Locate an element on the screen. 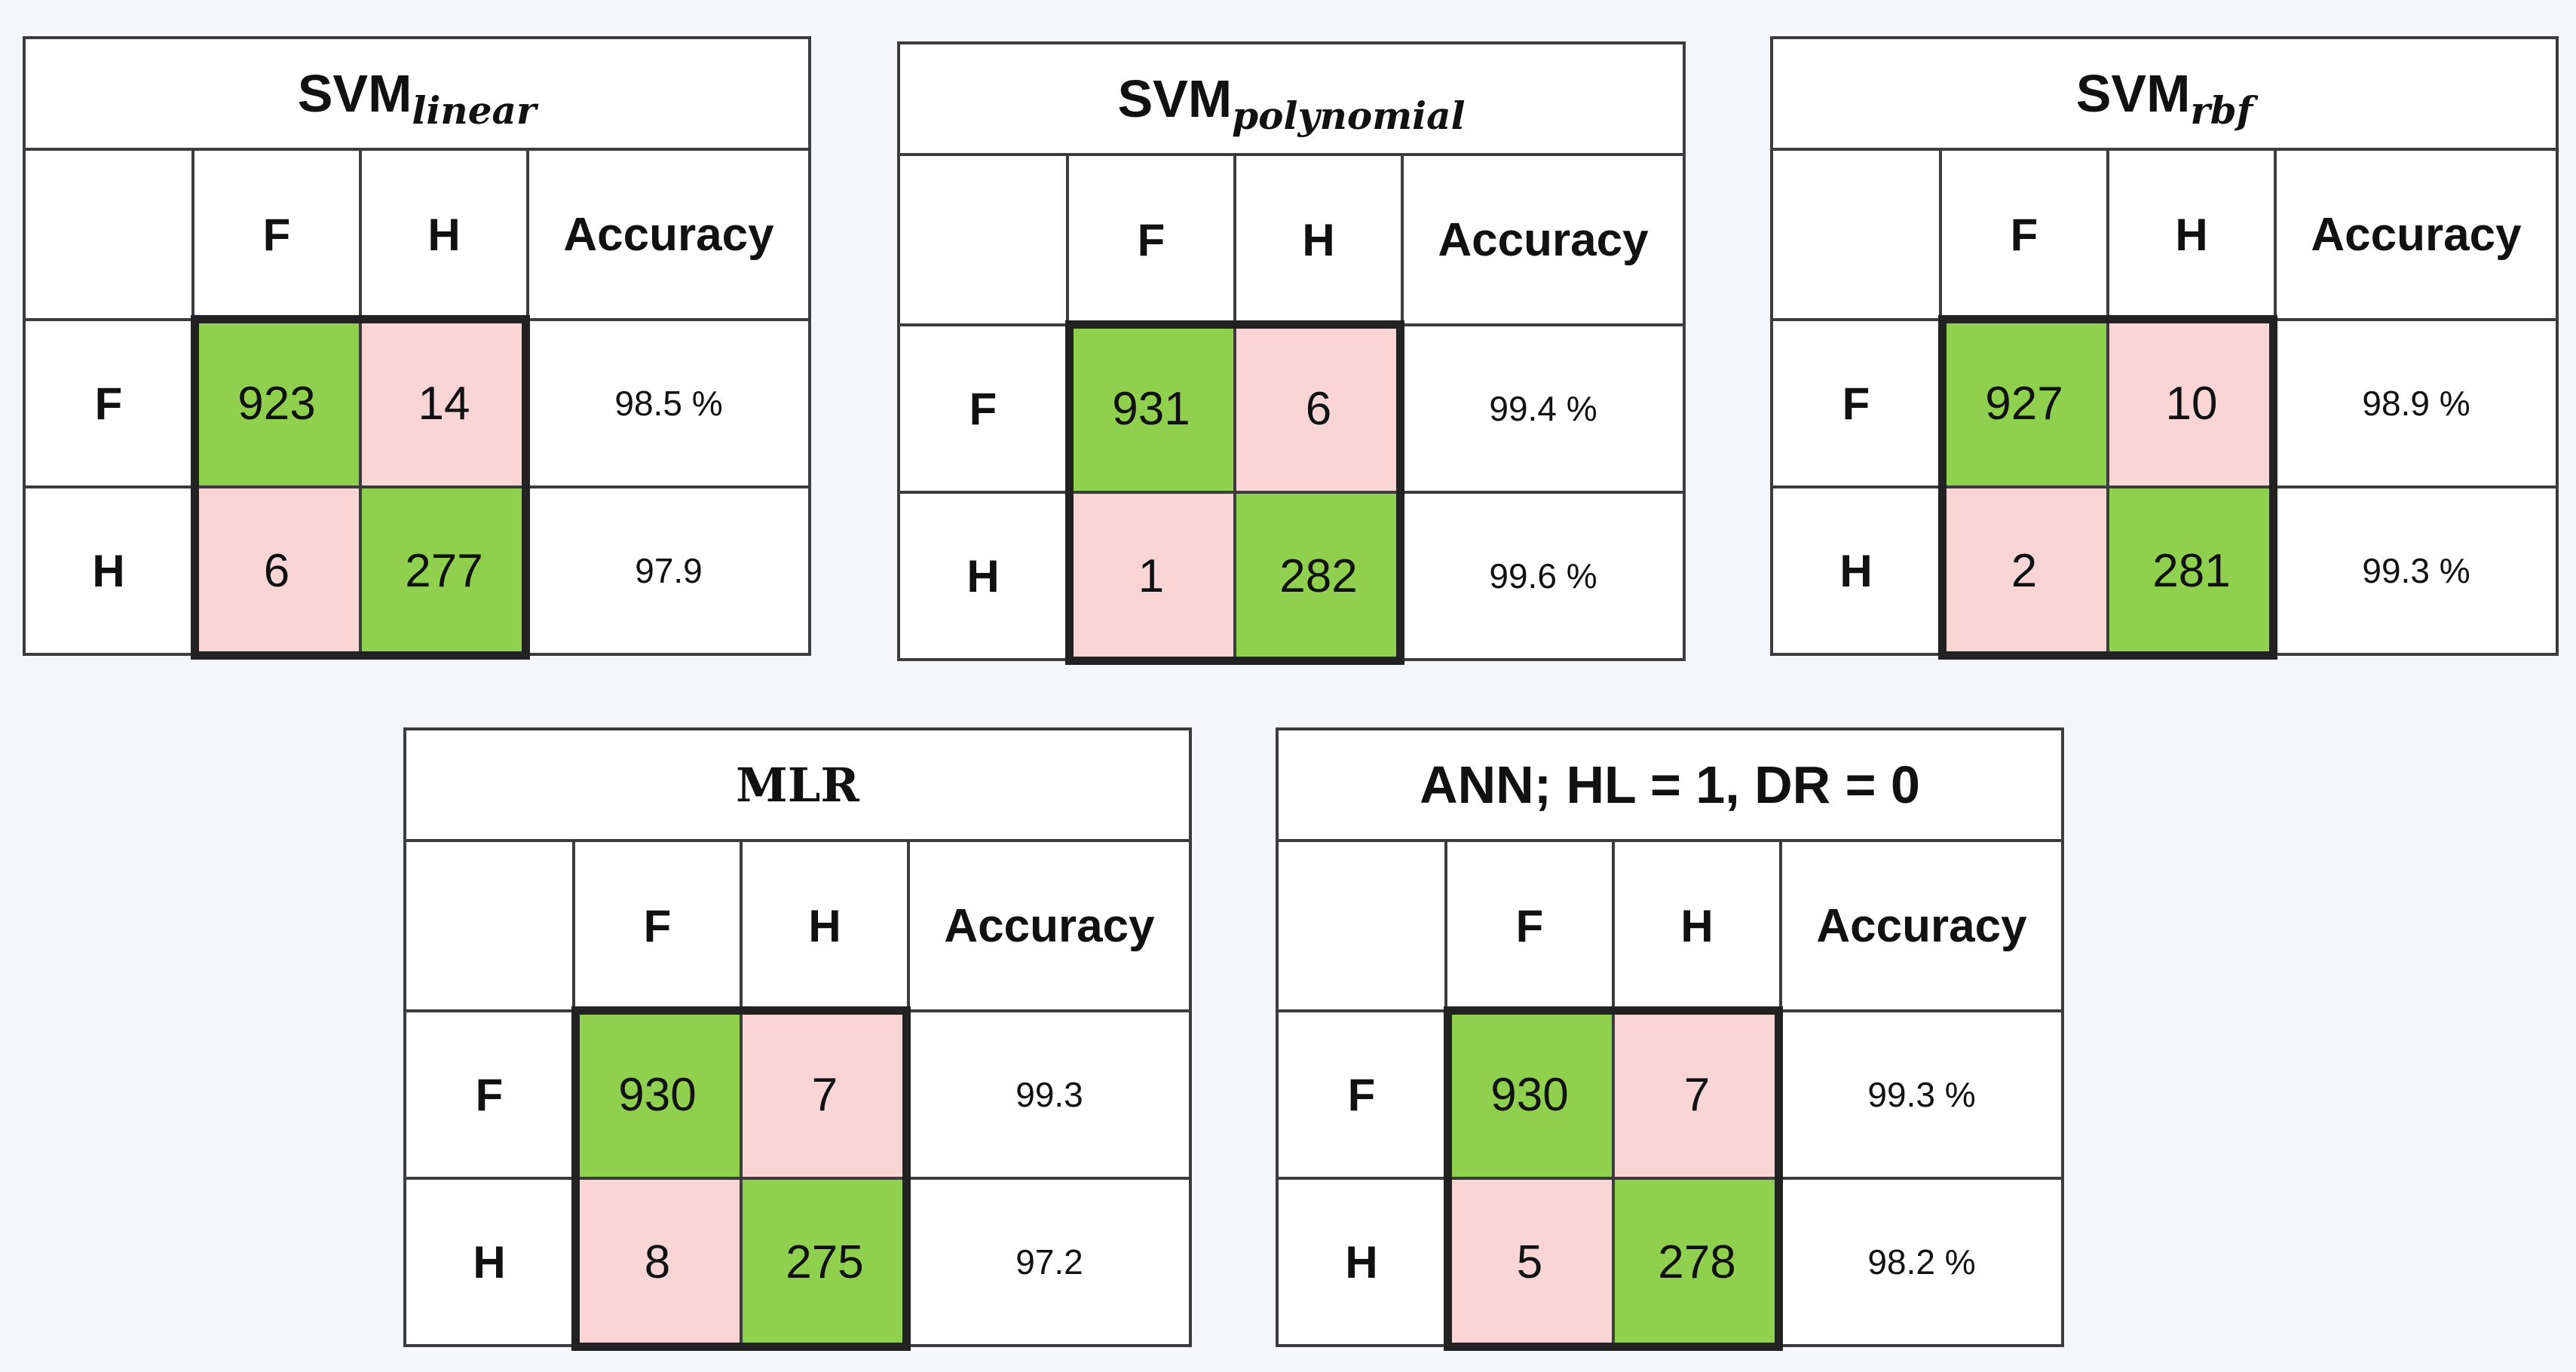  accuracy-row-f: 98.5 % is located at coordinates (668, 403).